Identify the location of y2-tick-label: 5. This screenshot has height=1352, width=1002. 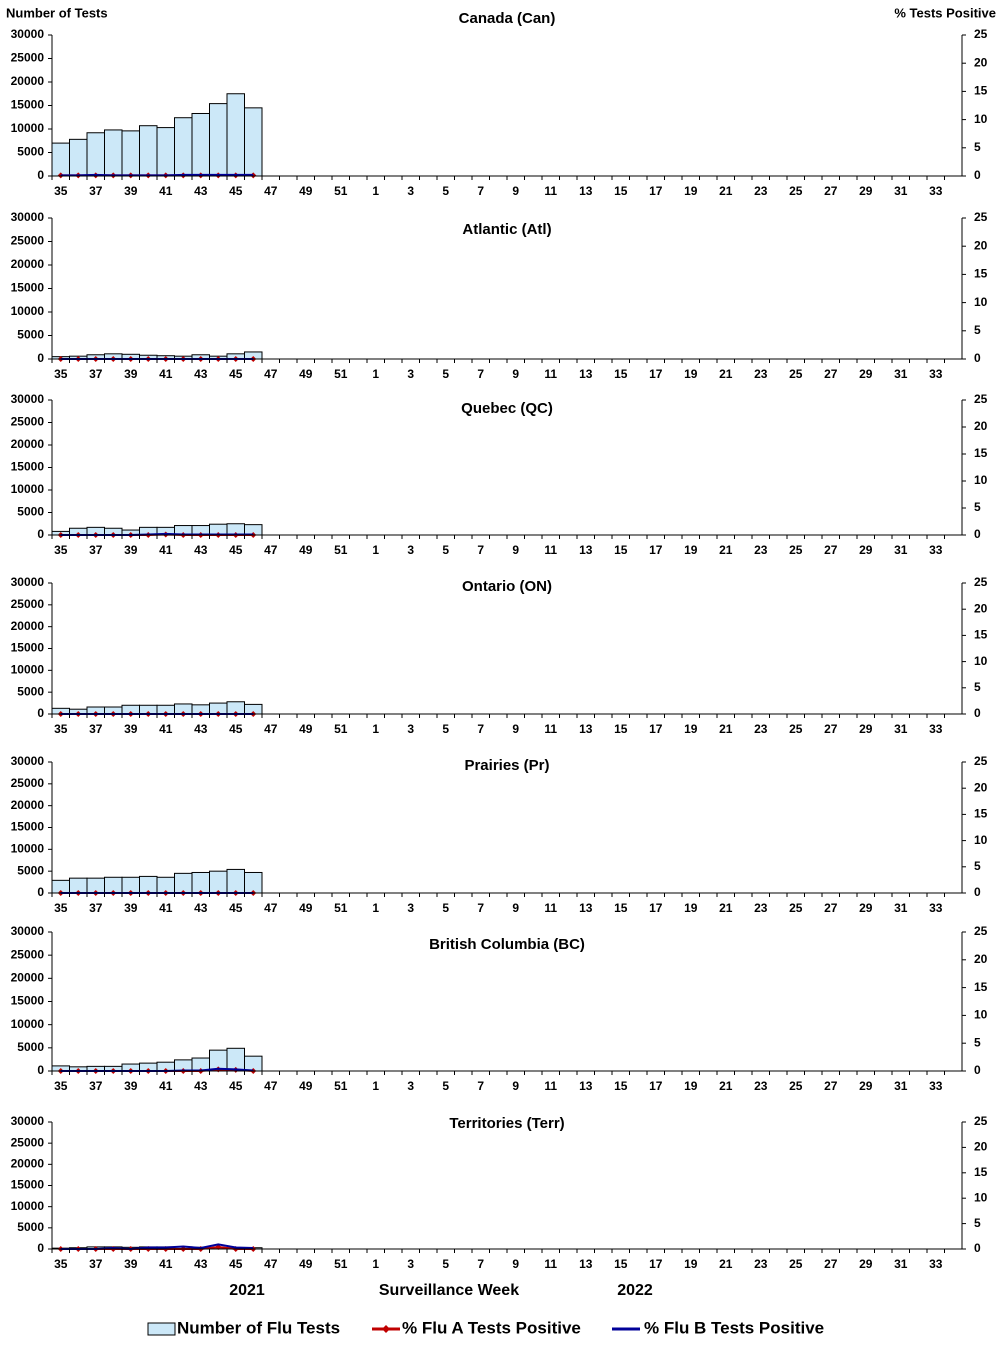
(977, 507).